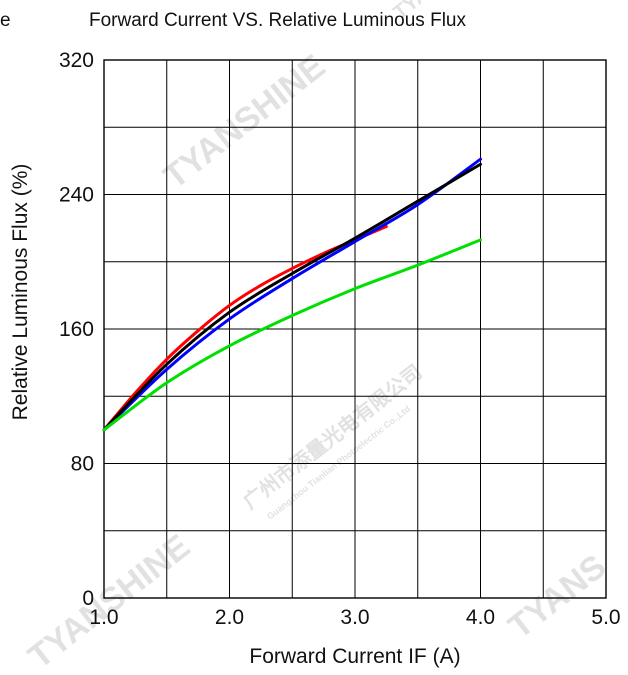 Image resolution: width=628 pixels, height=675 pixels. I want to click on x-tick-label: 5.0, so click(605, 617).